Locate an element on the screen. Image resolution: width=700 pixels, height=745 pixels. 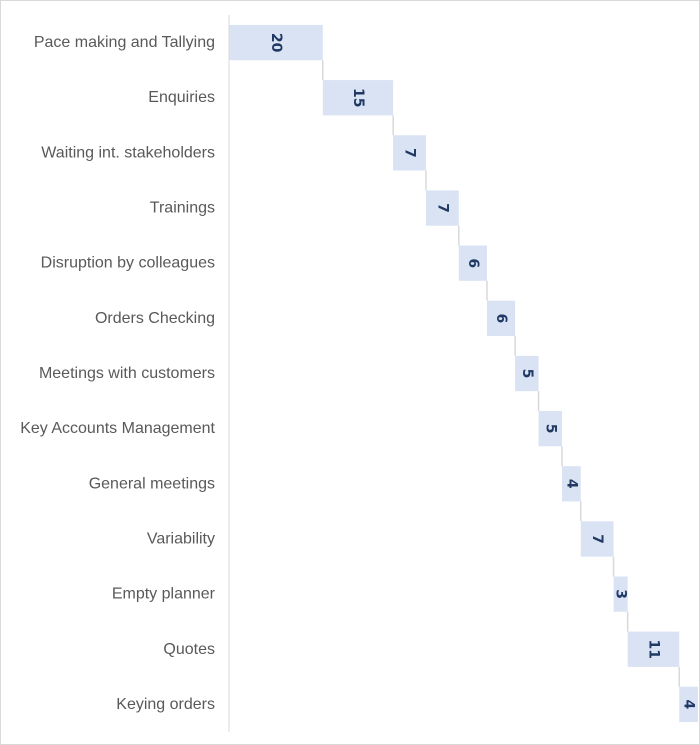
category-label: Enquiries is located at coordinates (181, 97).